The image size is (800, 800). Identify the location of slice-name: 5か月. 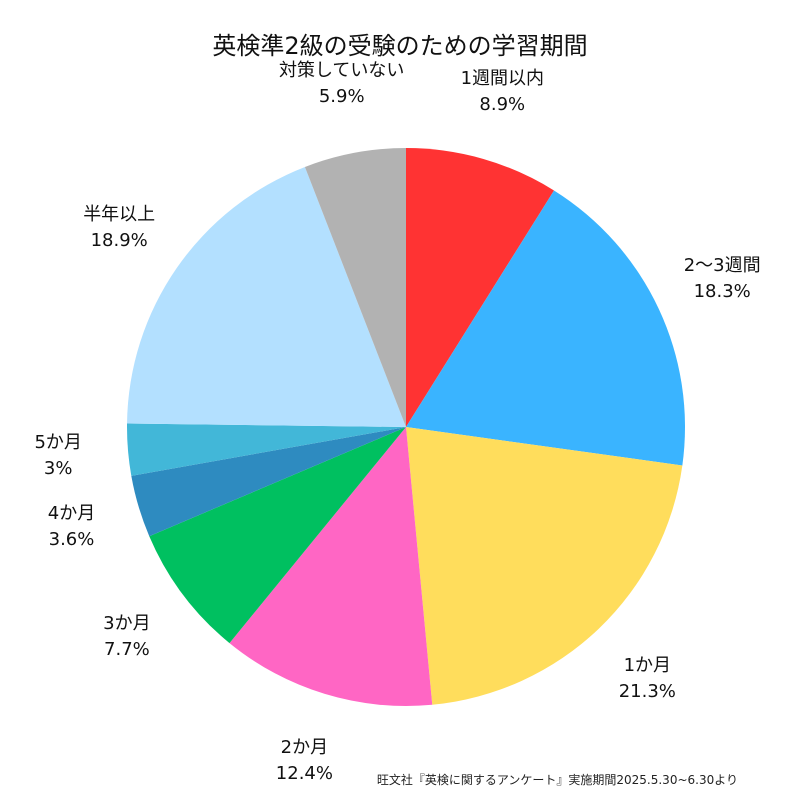
(58, 442).